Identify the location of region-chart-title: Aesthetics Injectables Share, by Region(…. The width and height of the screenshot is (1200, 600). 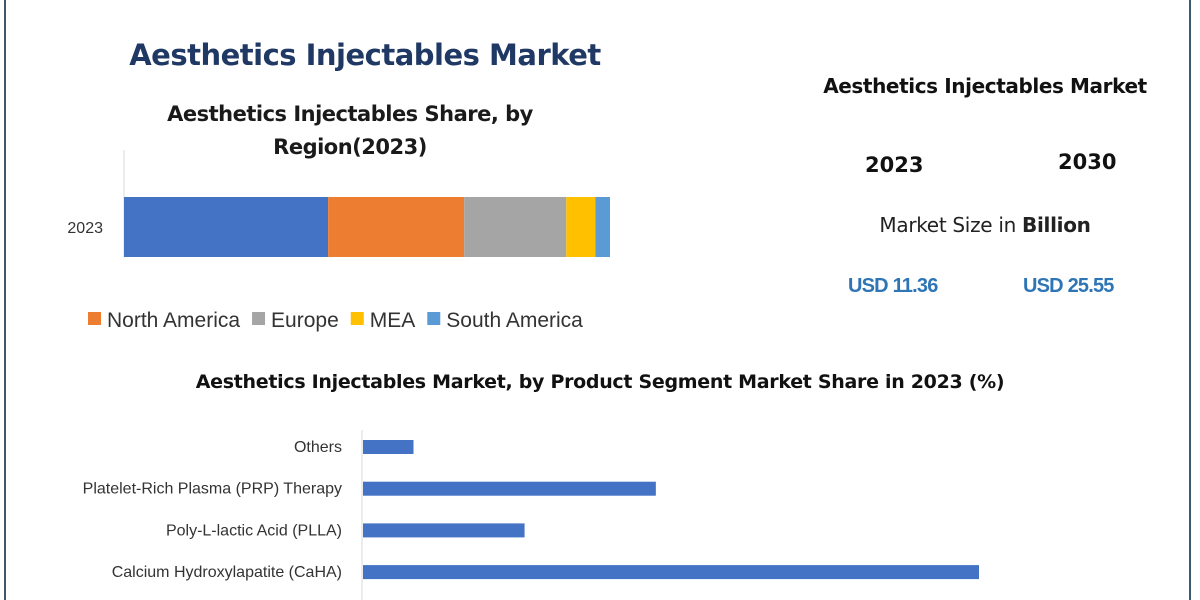
(350, 131).